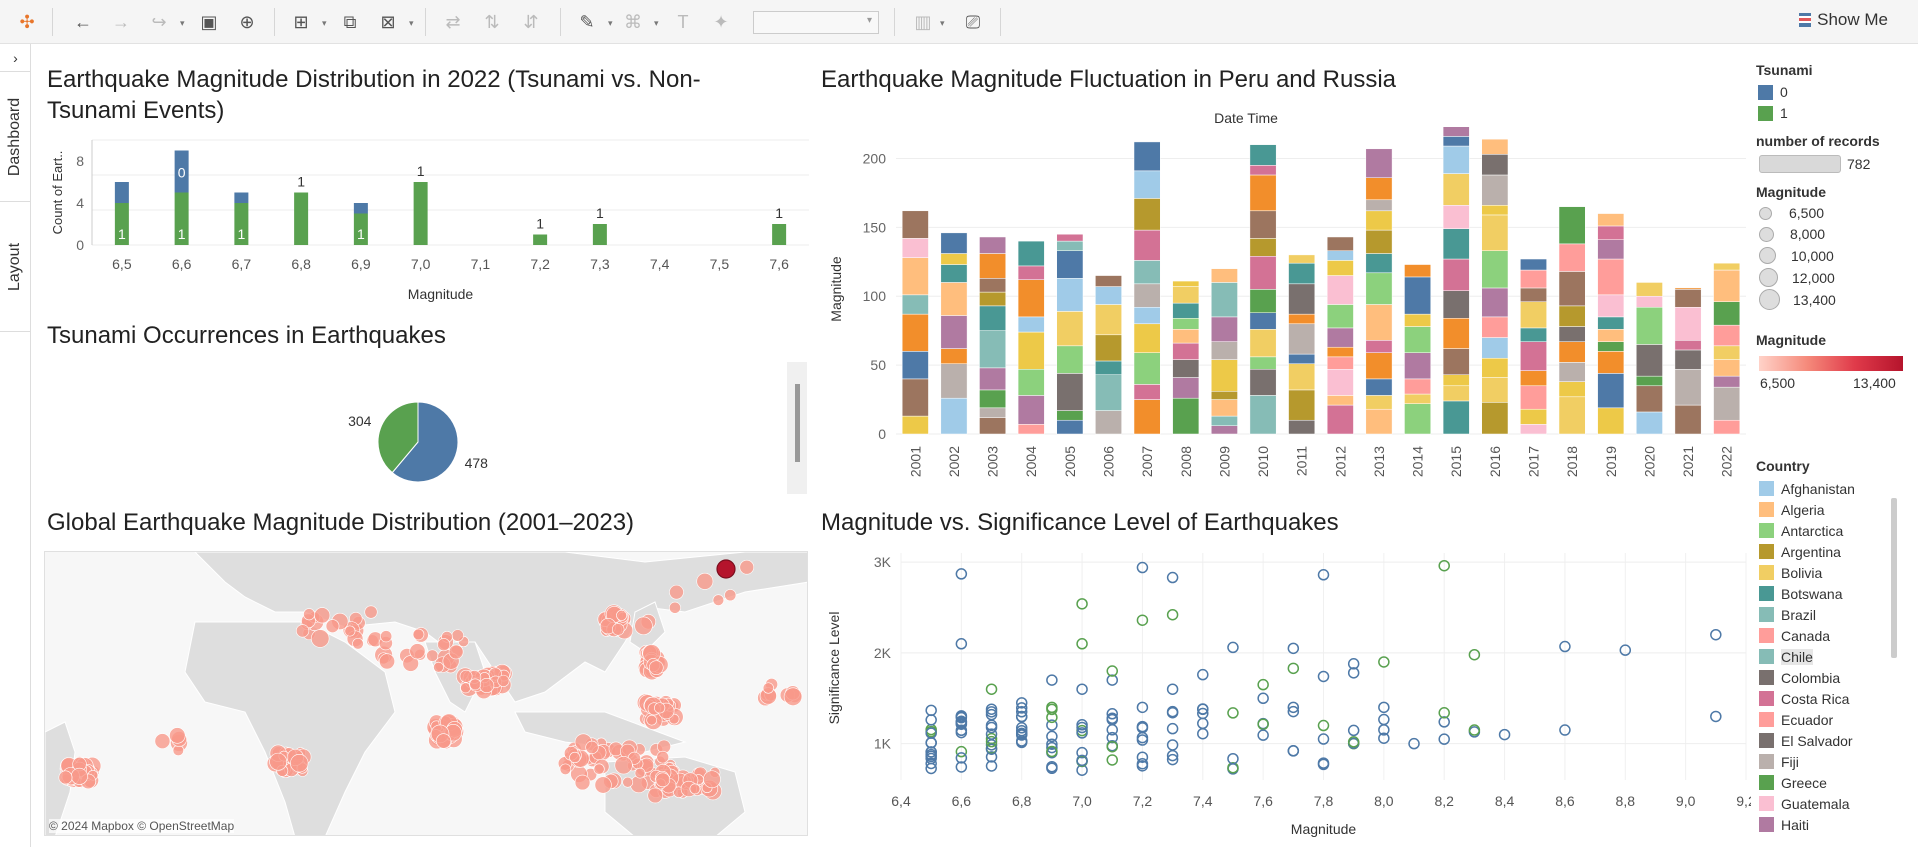 Image resolution: width=1918 pixels, height=847 pixels. Describe the element at coordinates (441, 294) in the screenshot. I see `x-axis-label: Magnitude` at that location.